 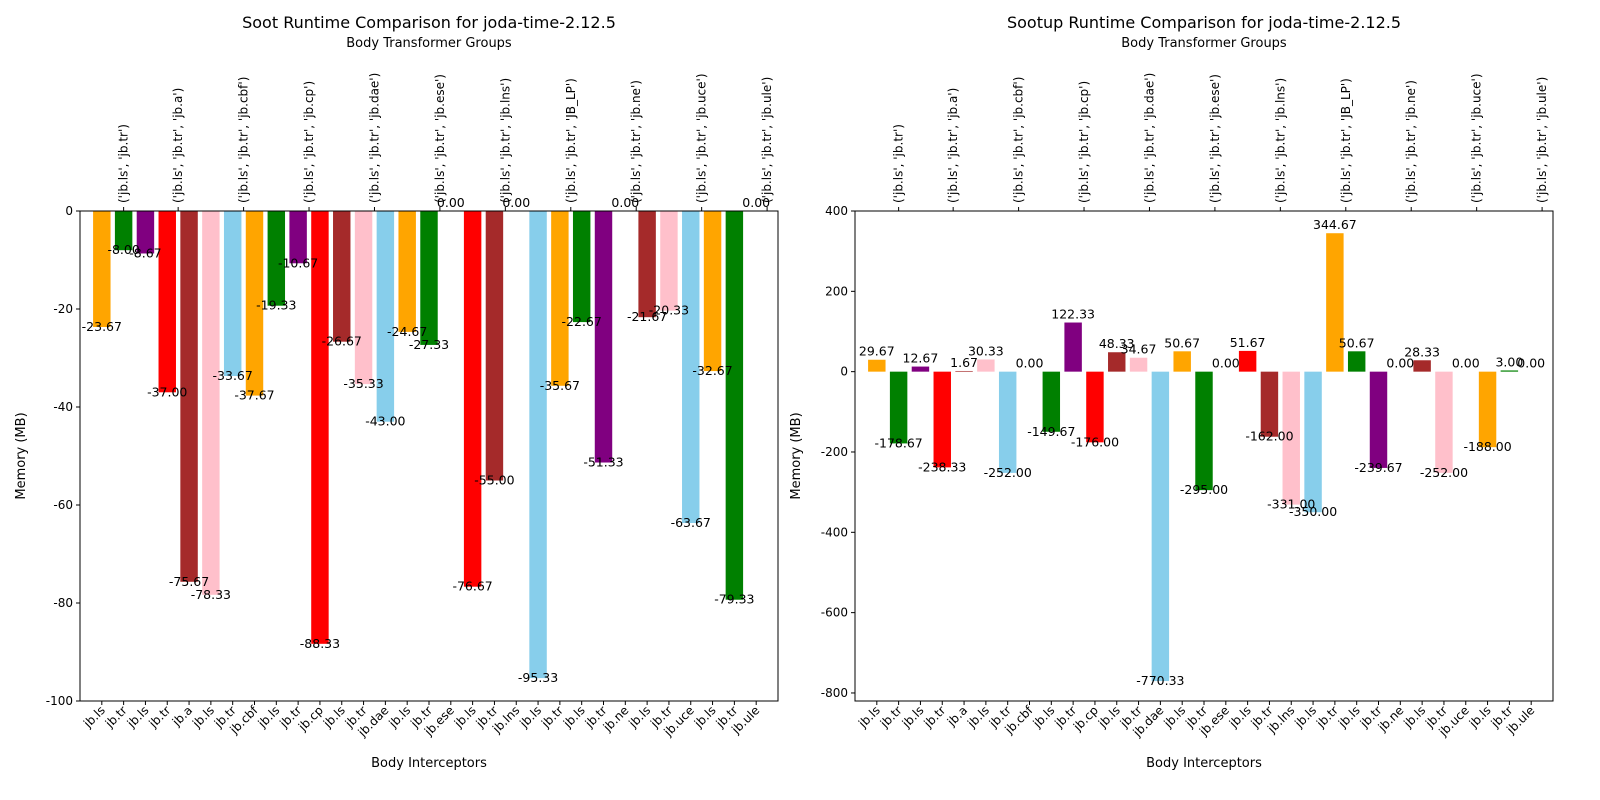 I want to click on data-label: -331.00, so click(x=1291, y=504).